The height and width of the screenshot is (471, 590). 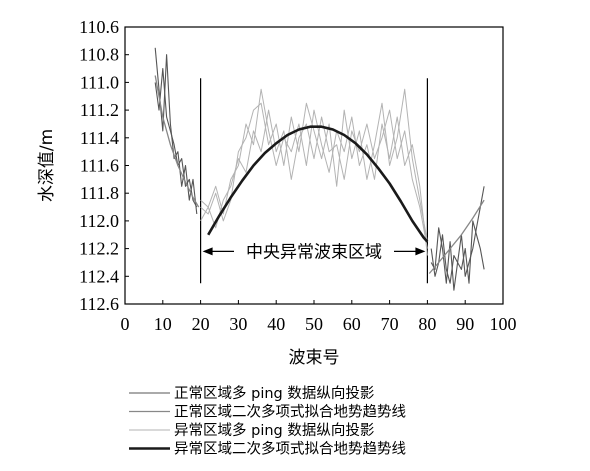 What do you see at coordinates (99, 55) in the screenshot?
I see `y-tick-label: 110.8` at bounding box center [99, 55].